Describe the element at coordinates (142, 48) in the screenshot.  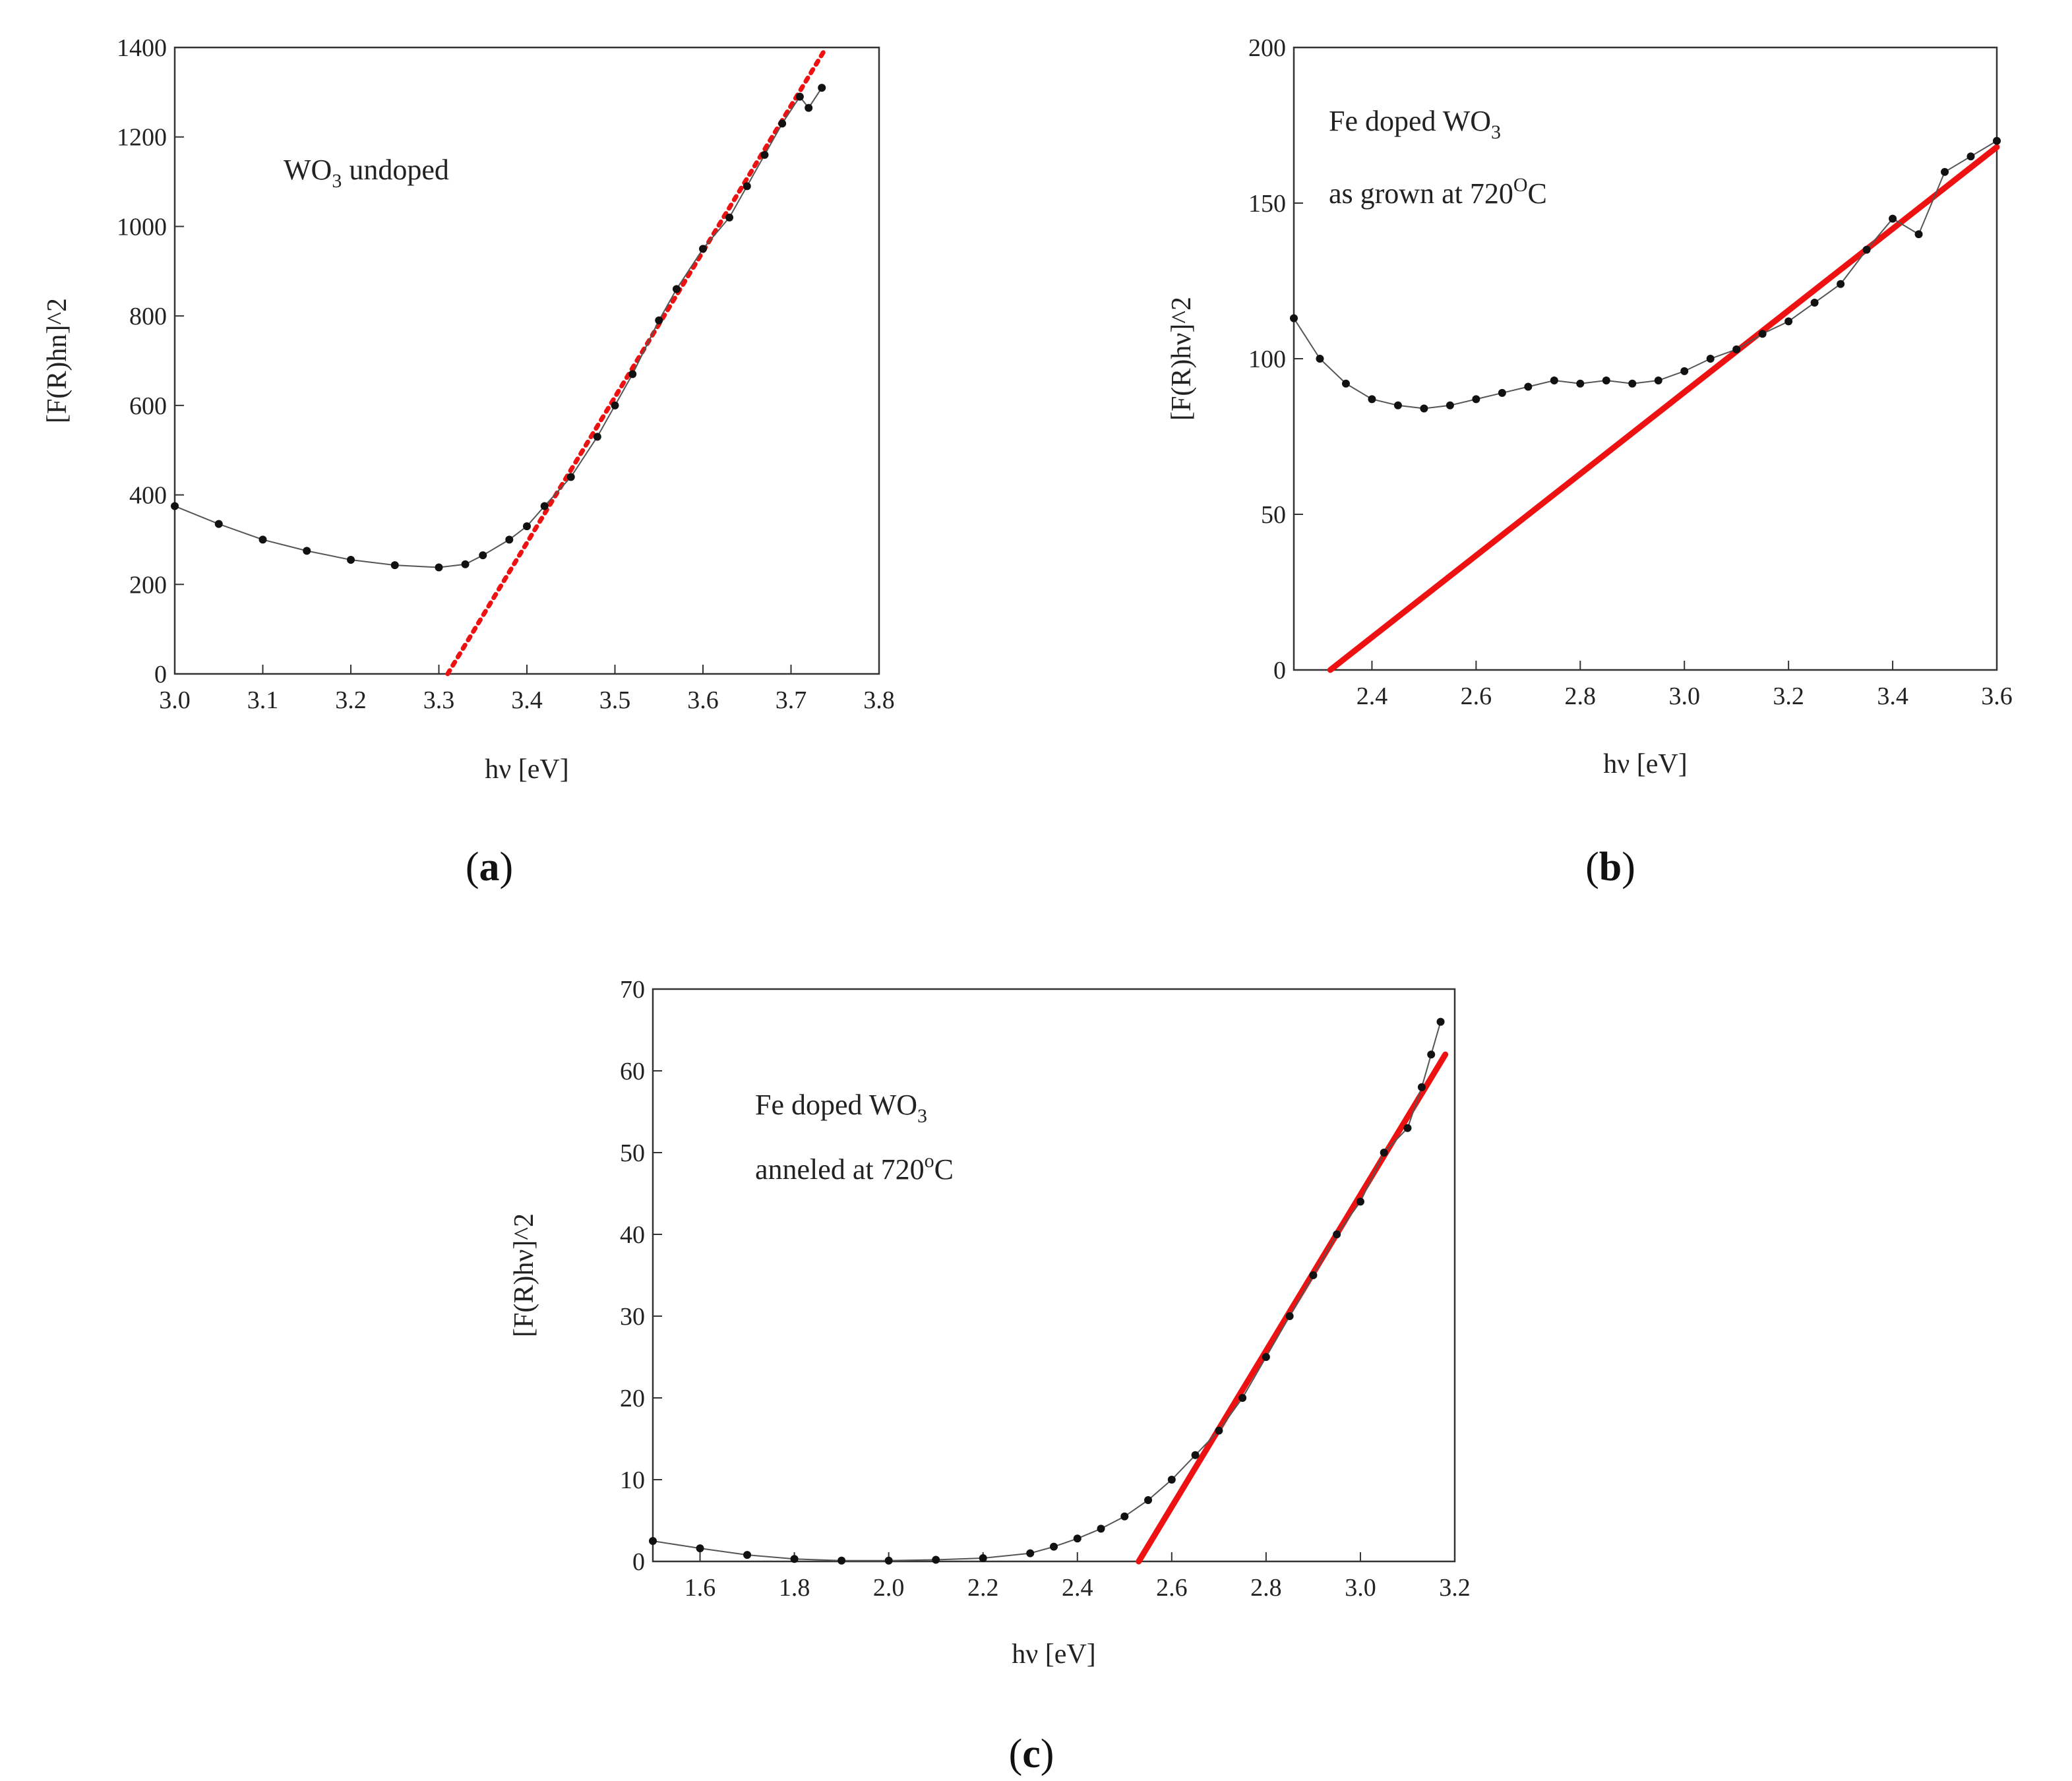
I see `panel-a-y-tick-label: 1400` at that location.